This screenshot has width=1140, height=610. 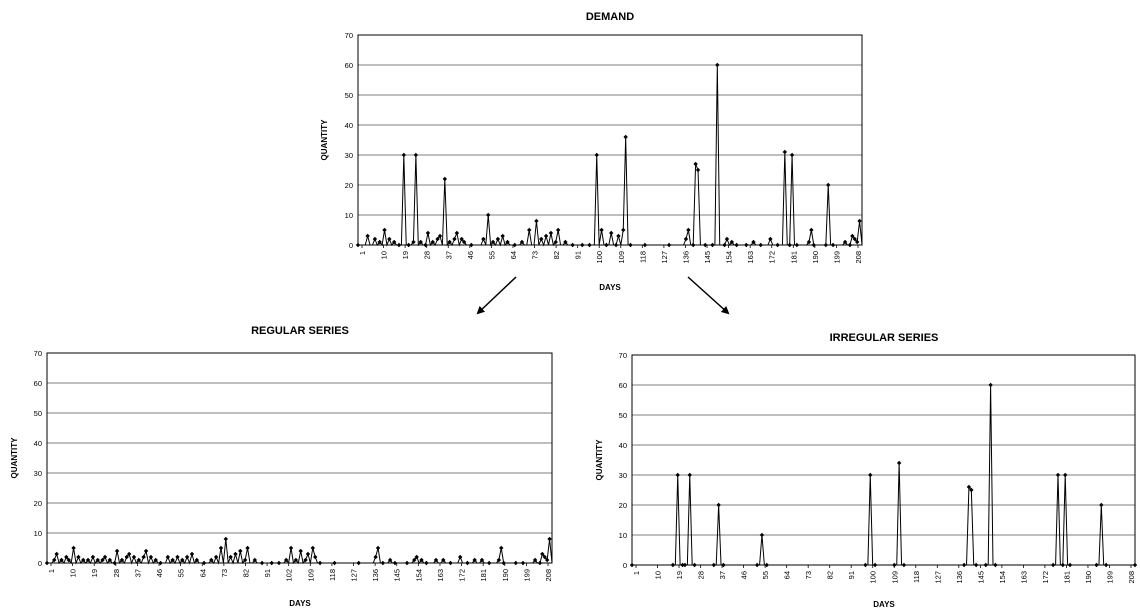 What do you see at coordinates (623, 535) in the screenshot?
I see `y-tick-label: 10` at bounding box center [623, 535].